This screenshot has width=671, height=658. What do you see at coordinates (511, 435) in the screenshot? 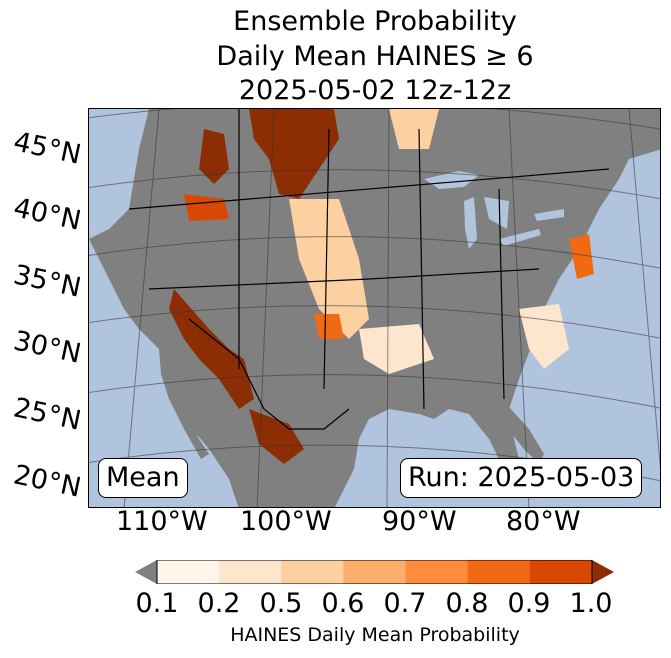
I see `florida` at bounding box center [511, 435].